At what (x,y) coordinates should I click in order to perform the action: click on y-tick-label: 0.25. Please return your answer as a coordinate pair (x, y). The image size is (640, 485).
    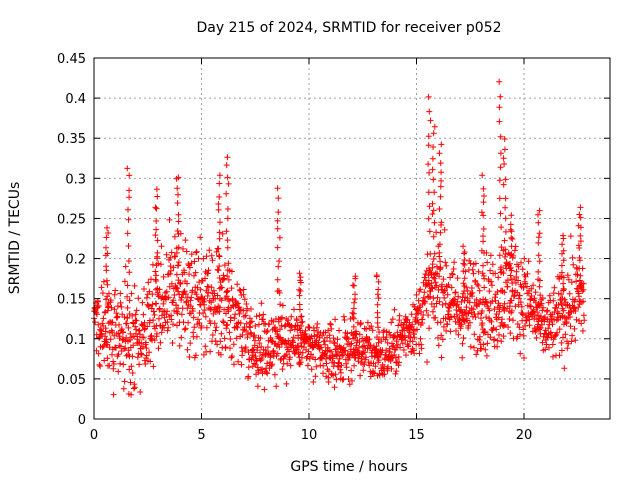
    Looking at the image, I should click on (71, 219).